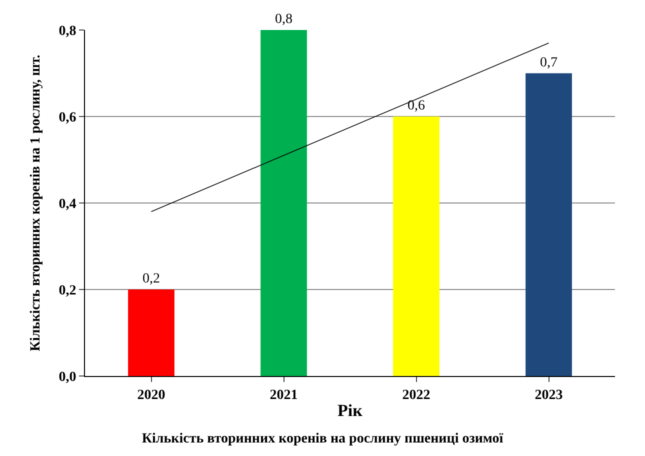 The image size is (645, 456). I want to click on x-tick-label: 2023, so click(548, 395).